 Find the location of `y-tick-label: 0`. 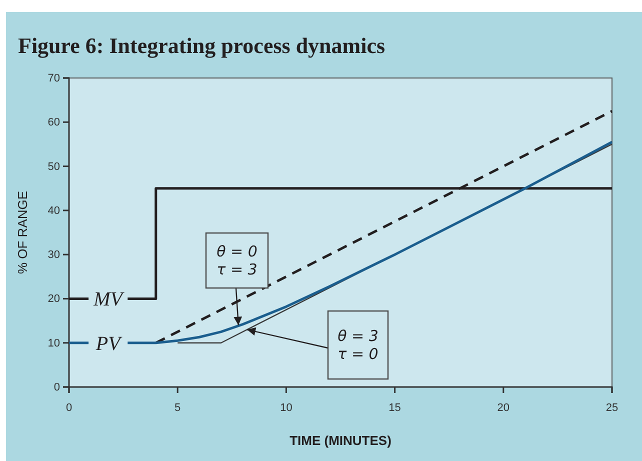

y-tick-label: 0 is located at coordinates (57, 388).